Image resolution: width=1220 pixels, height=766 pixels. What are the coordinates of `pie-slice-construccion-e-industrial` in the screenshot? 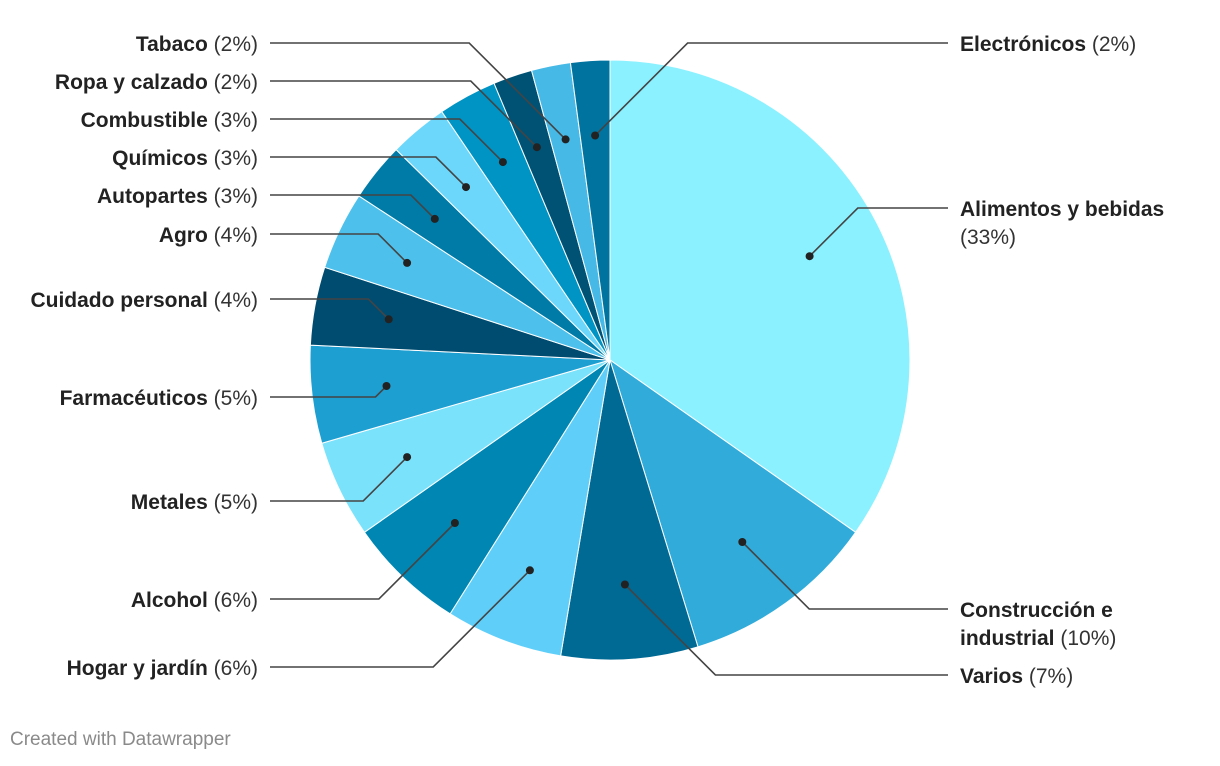 It's located at (733, 503).